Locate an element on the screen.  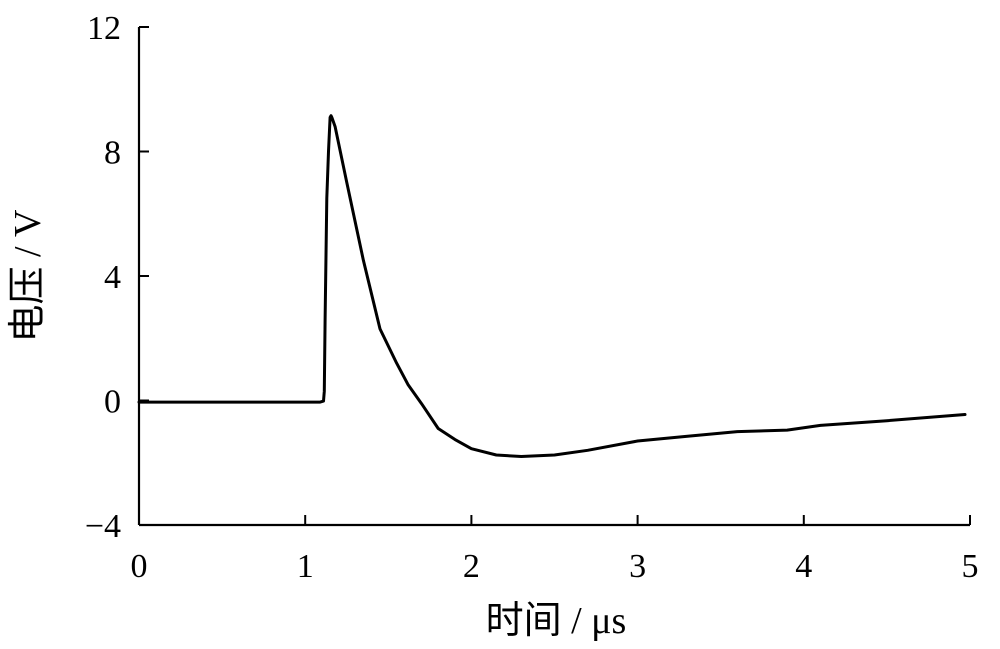
y-tick-label: −4 is located at coordinates (103, 526).